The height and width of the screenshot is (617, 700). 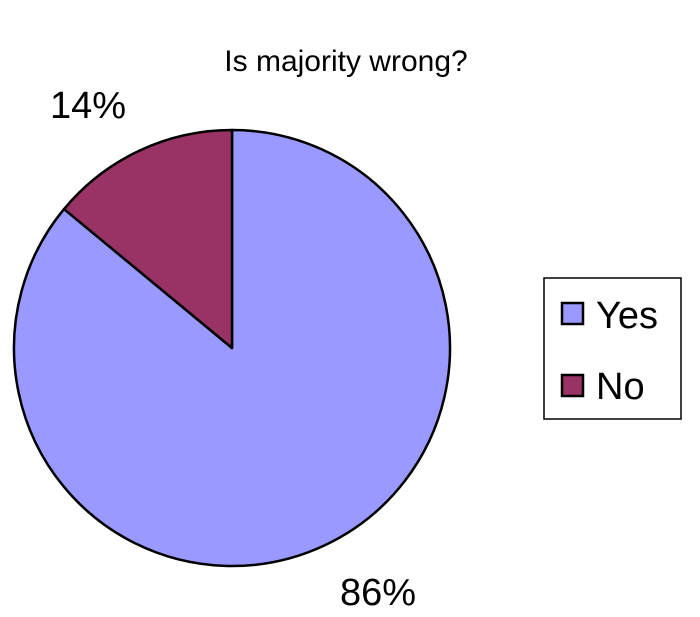 I want to click on legend: Yes No, so click(x=612, y=348).